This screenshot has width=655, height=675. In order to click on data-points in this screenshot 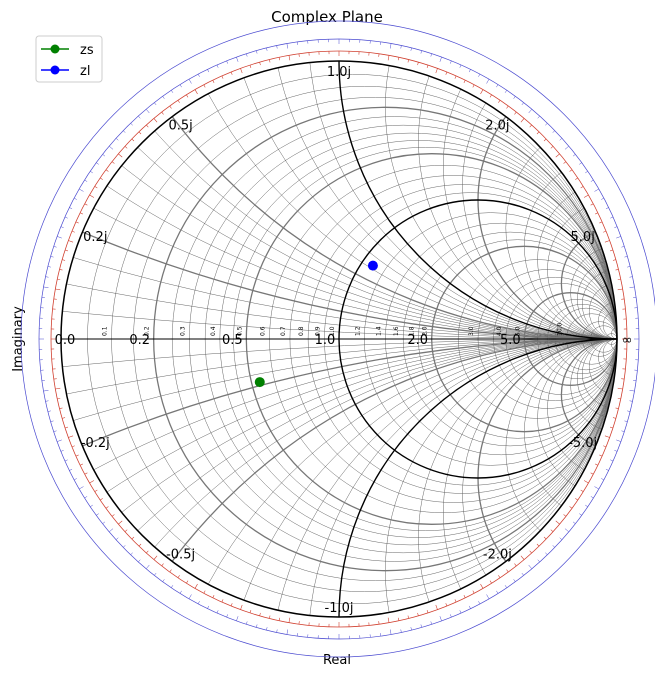, I will do `click(316, 324)`.